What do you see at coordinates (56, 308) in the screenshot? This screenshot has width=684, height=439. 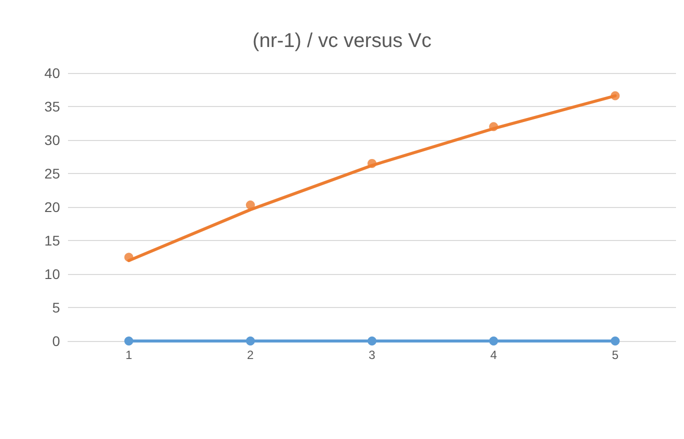 I see `y-tick-label: 5` at bounding box center [56, 308].